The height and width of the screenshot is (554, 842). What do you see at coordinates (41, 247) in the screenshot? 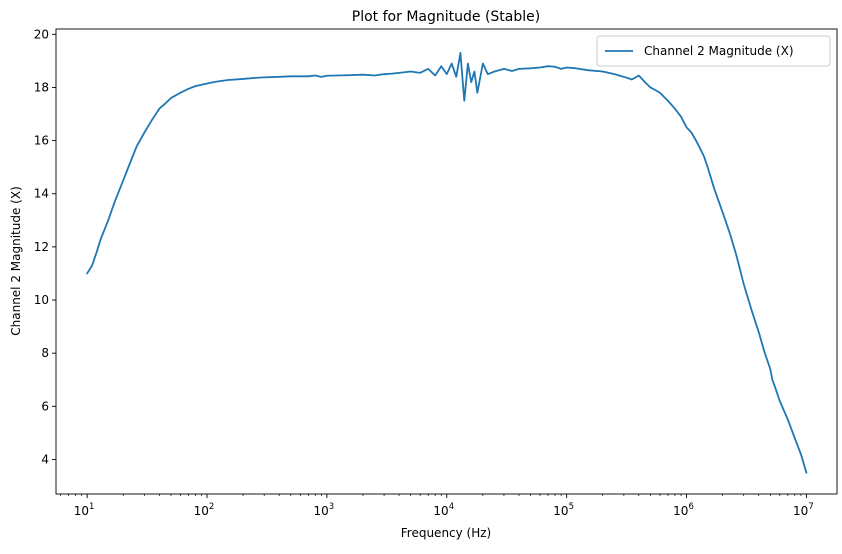
I see `y-tick-label: 12` at bounding box center [41, 247].